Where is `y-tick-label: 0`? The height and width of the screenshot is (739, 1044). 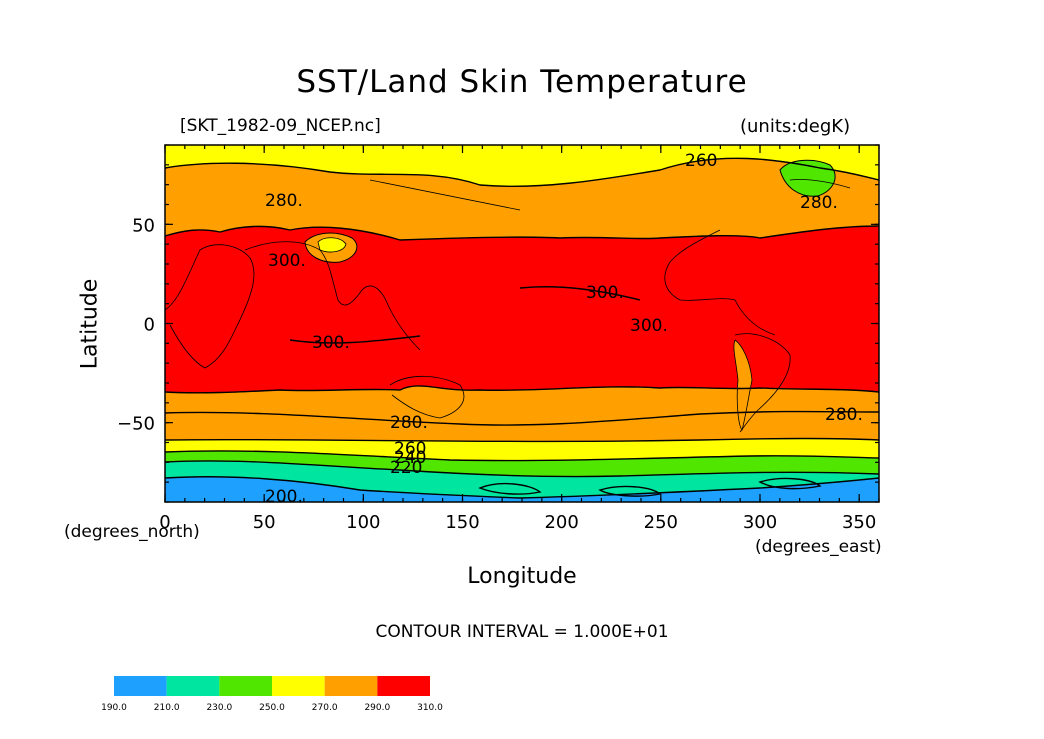
y-tick-label: 0 is located at coordinates (149, 325).